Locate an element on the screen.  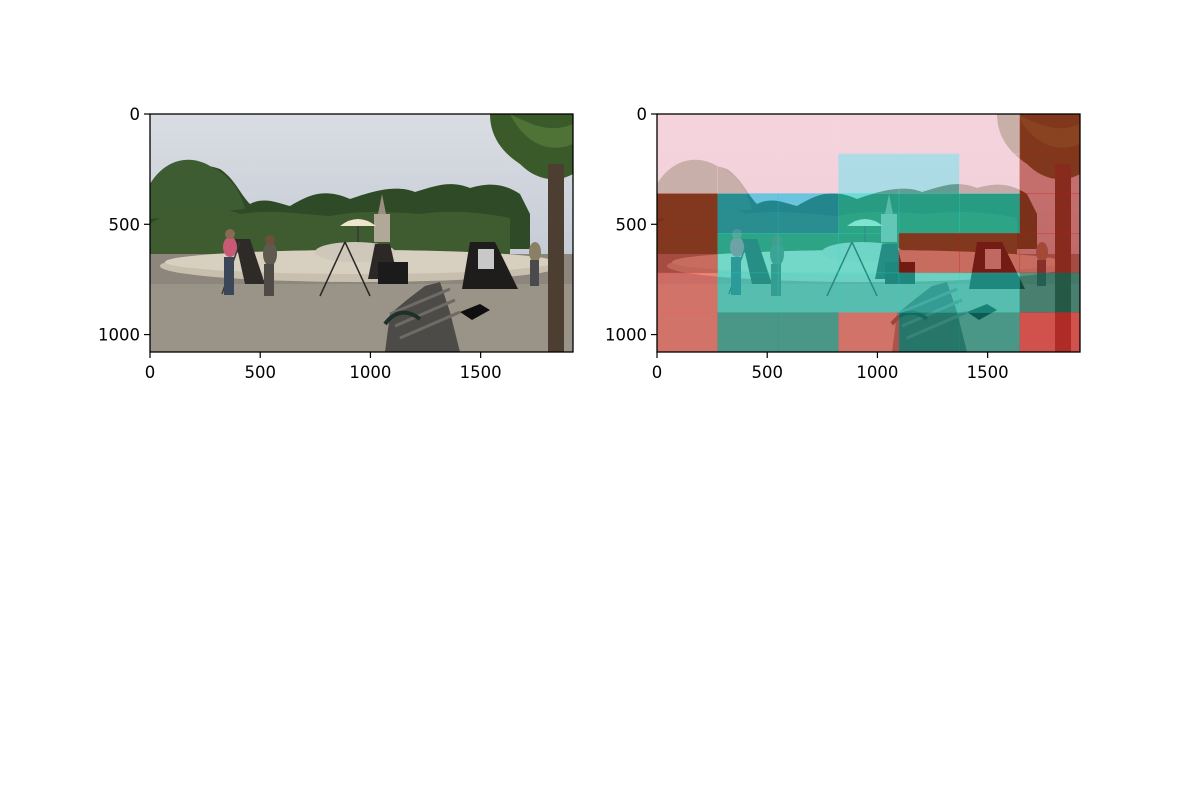
right-y-ticks: 0 500 1000 is located at coordinates (631, 225).